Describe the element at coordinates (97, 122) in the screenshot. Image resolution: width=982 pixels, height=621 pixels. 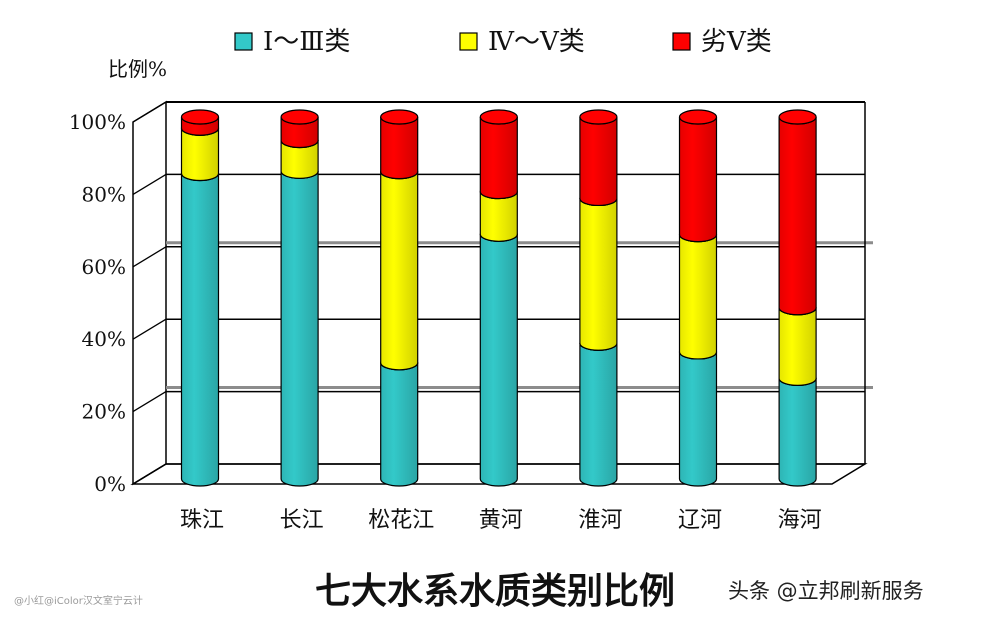
I see `y-tick-label: 100%` at that location.